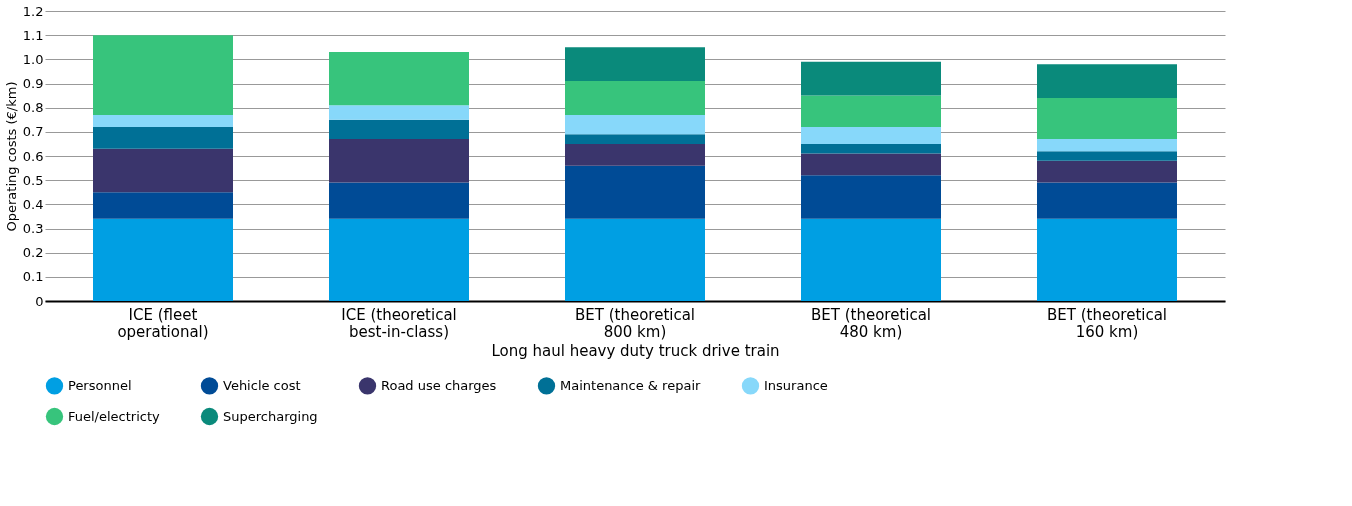 This screenshot has width=1352, height=506. Describe the element at coordinates (270, 416) in the screenshot. I see `legend-label: Supercharging` at that location.